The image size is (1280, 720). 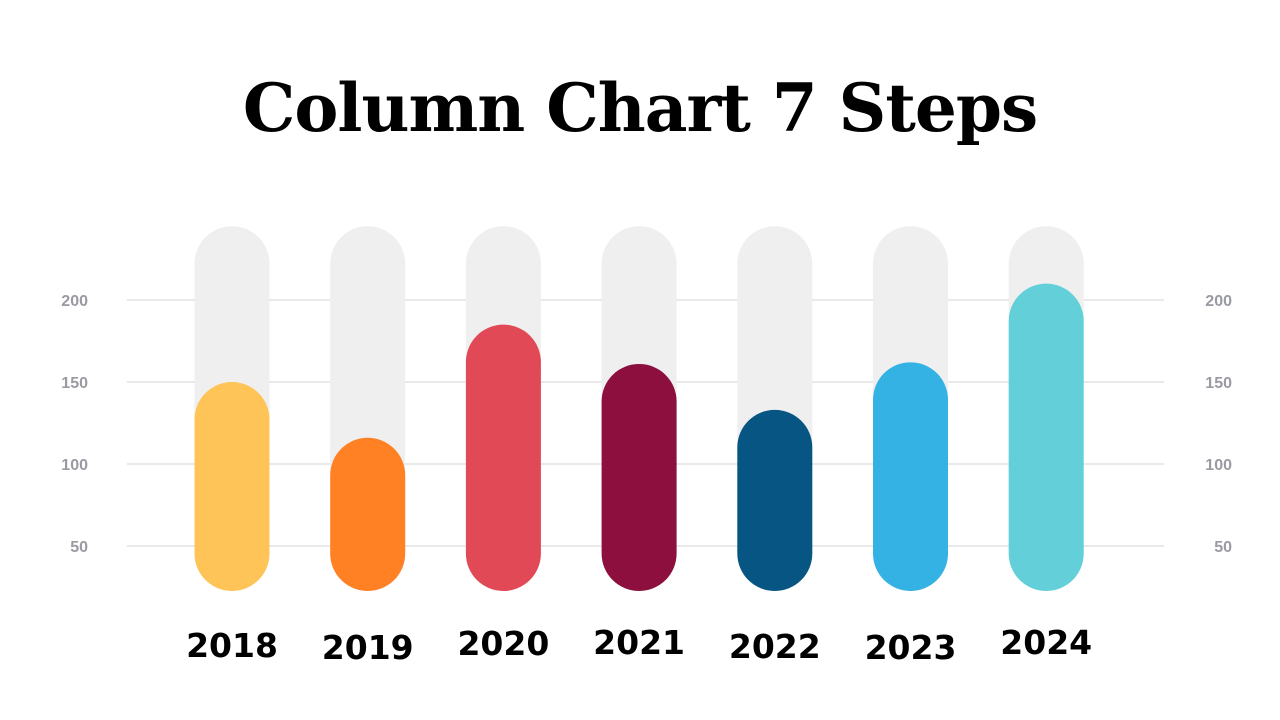 I want to click on bar-2024, so click(x=1046, y=437).